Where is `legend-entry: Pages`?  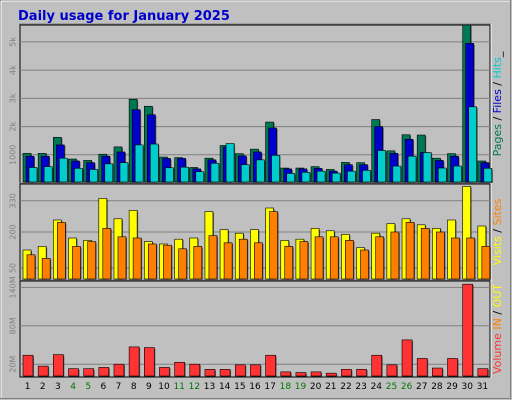 legend-entry: Pages is located at coordinates (497, 140).